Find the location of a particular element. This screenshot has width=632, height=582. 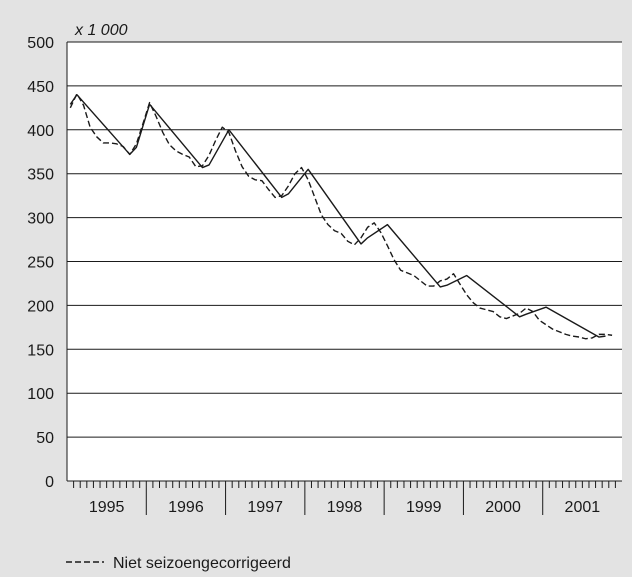

x-axis: 1995 1996 1997 1998 1999 2000 2001 is located at coordinates (344, 498).